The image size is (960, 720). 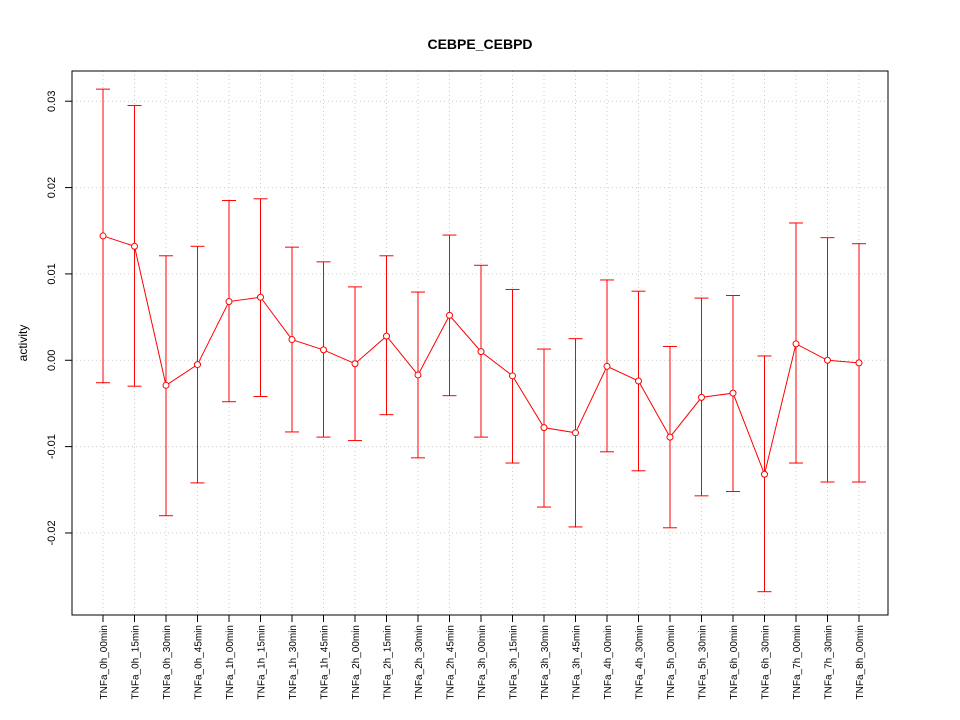 What do you see at coordinates (52, 187) in the screenshot?
I see `y-tick-label: 0.02` at bounding box center [52, 187].